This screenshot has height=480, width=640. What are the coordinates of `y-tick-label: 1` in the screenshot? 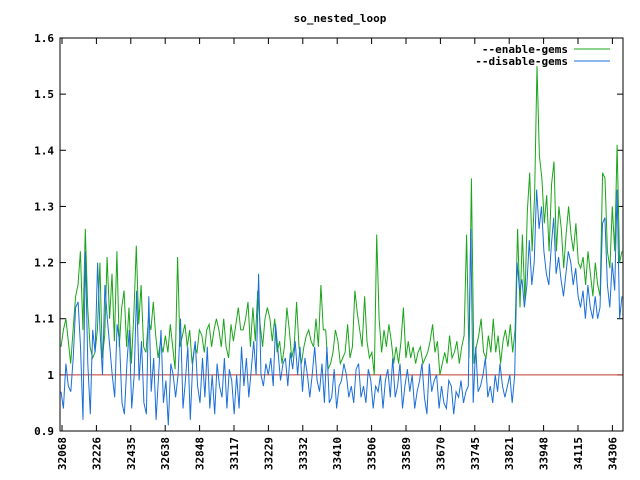 It's located at (50, 375).